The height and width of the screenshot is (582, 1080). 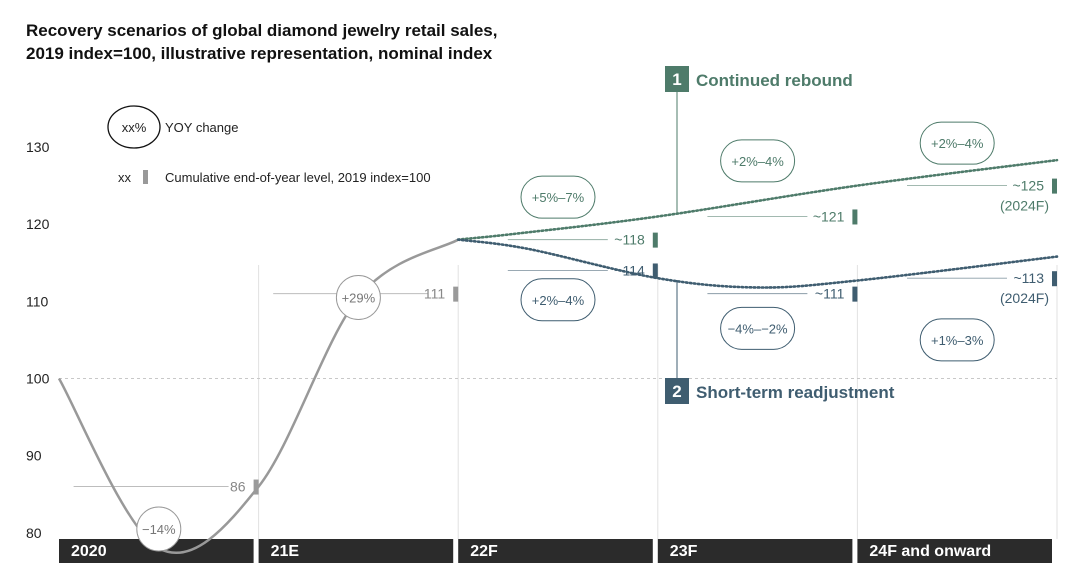 I want to click on yoy-label: −14%, so click(x=159, y=529).